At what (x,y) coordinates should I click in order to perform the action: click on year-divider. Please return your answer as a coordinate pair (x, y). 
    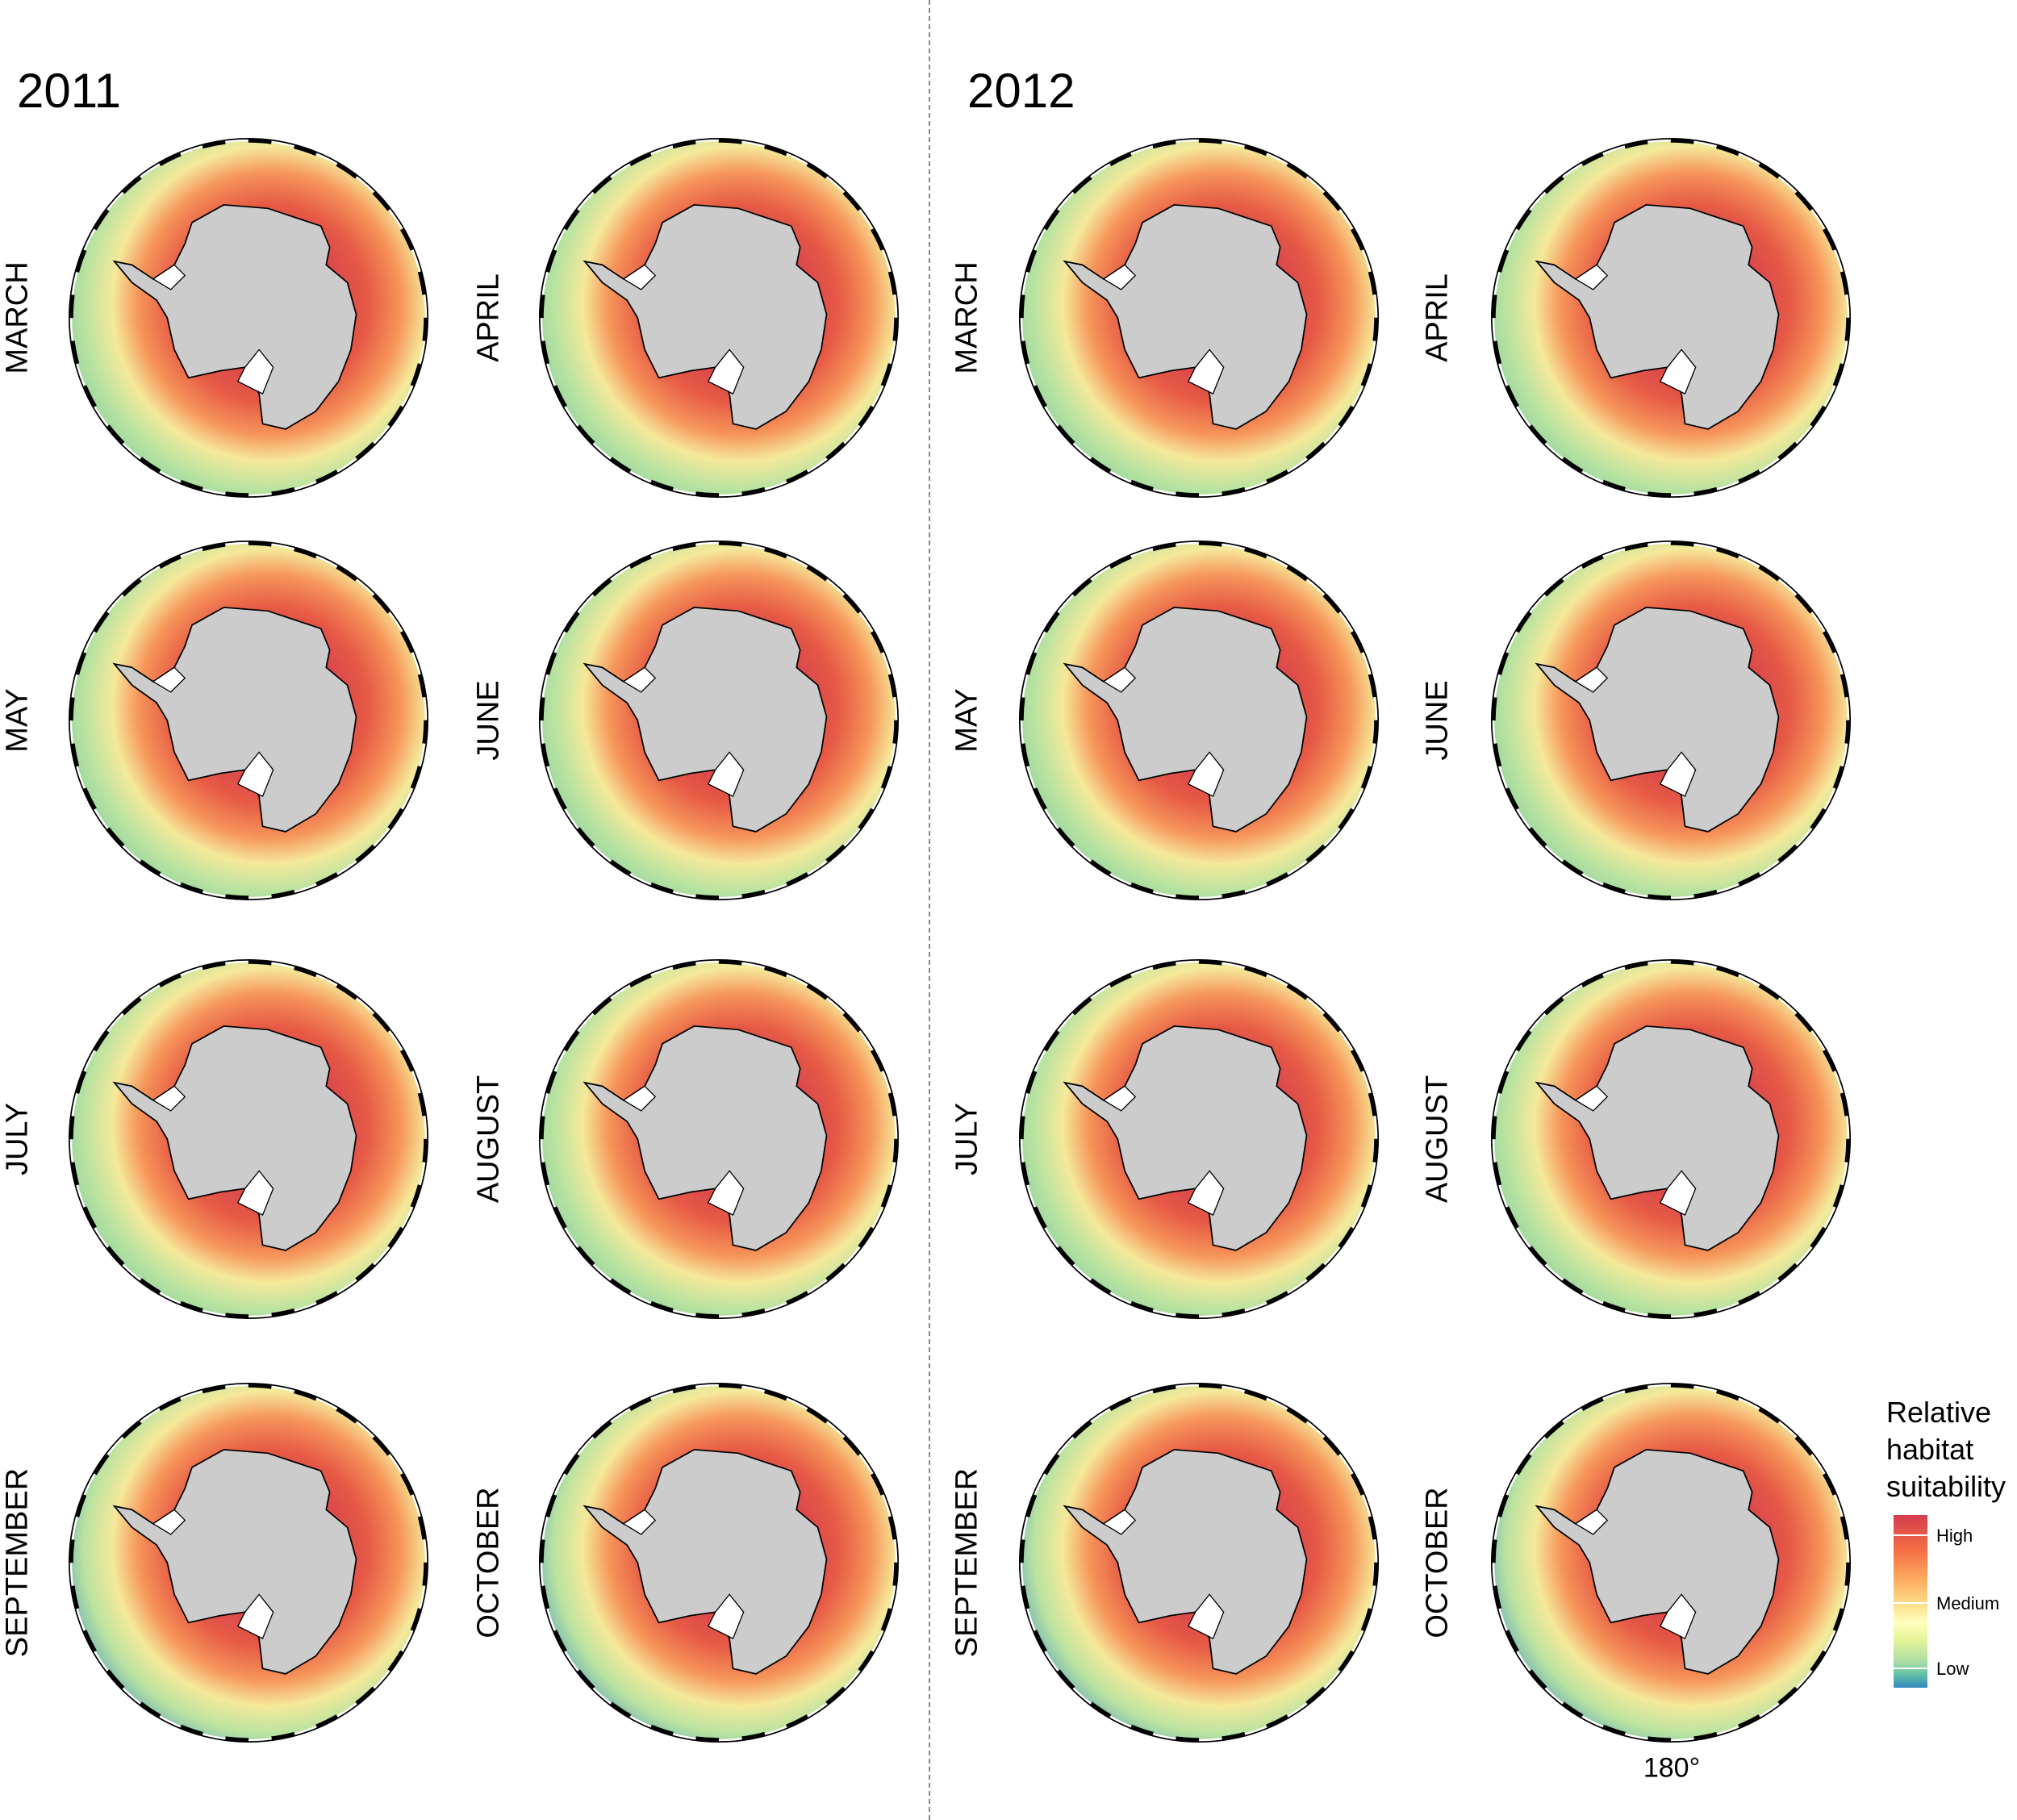
    Looking at the image, I should click on (929, 910).